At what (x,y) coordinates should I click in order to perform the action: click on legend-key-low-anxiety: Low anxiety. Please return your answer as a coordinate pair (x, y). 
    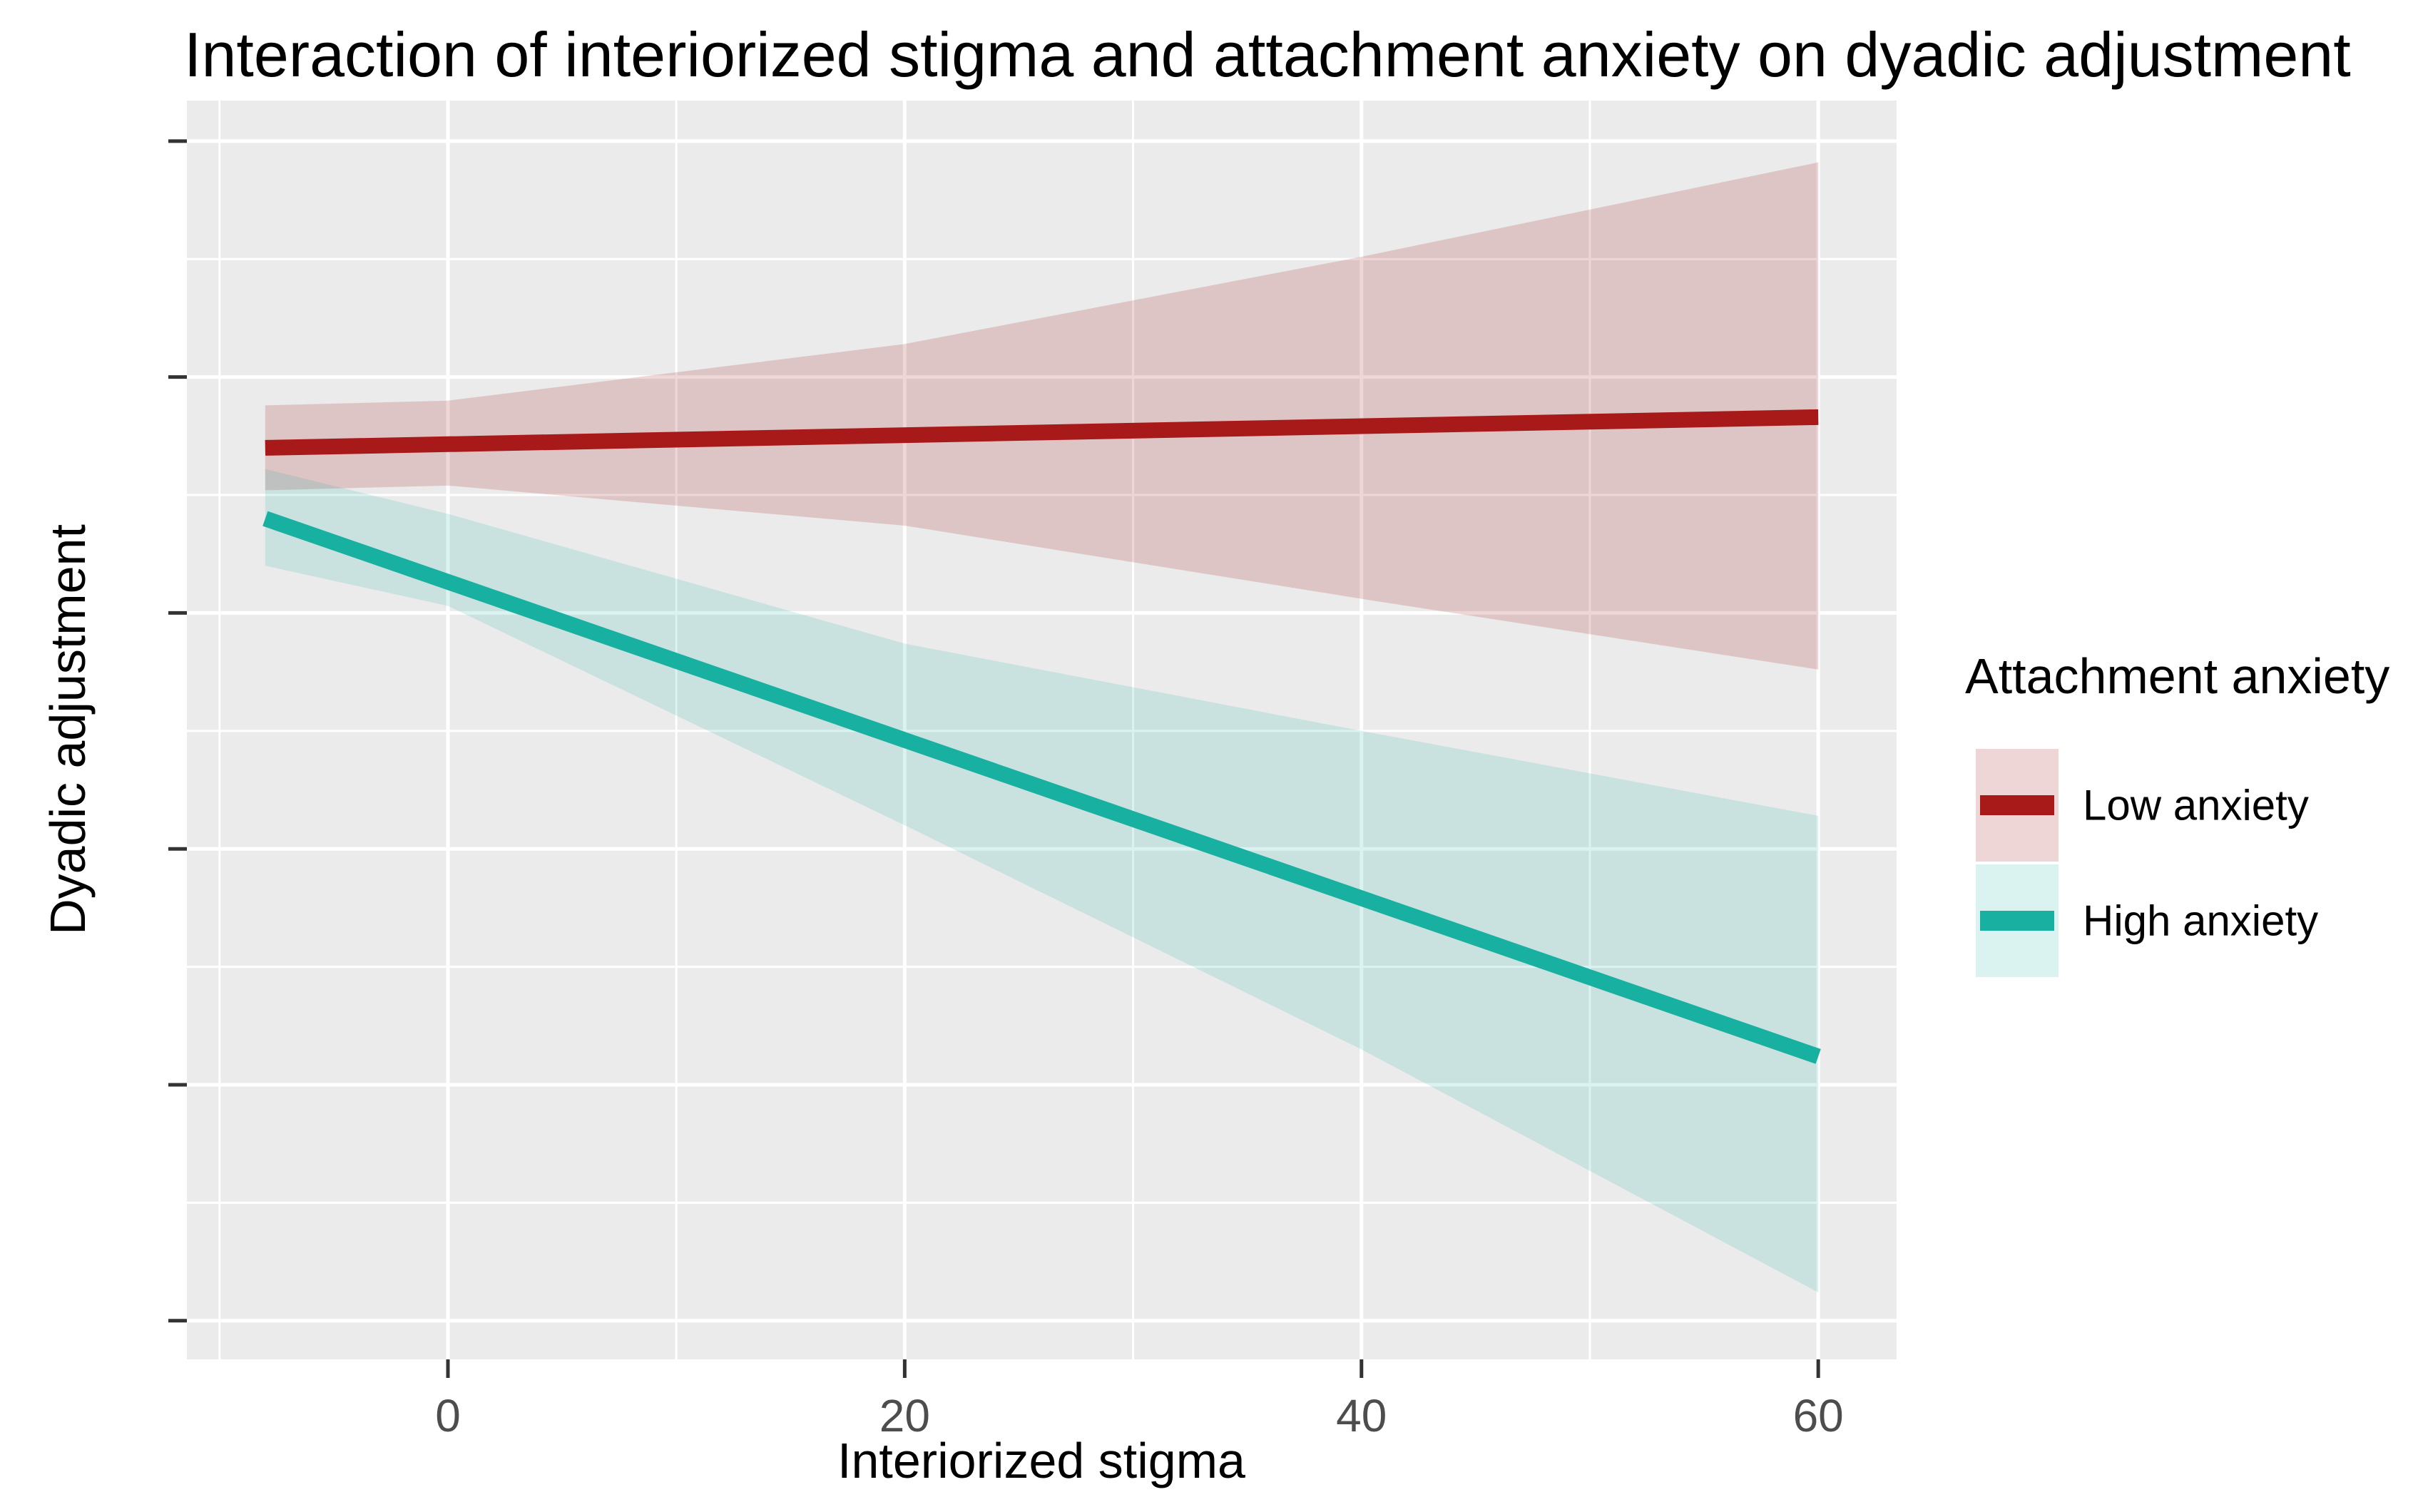
    Looking at the image, I should click on (2182, 805).